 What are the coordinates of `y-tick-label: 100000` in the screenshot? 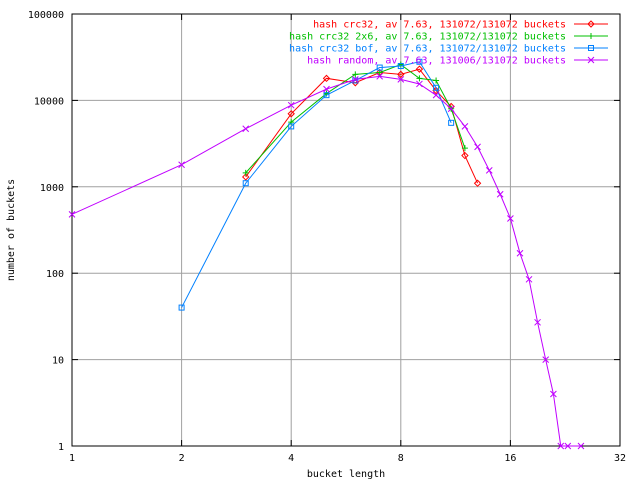 It's located at (46, 15).